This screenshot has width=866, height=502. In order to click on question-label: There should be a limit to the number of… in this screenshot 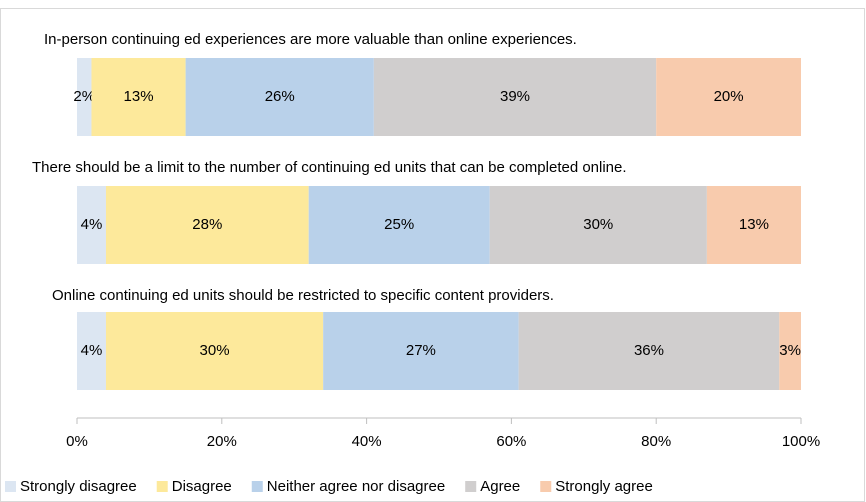, I will do `click(329, 167)`.